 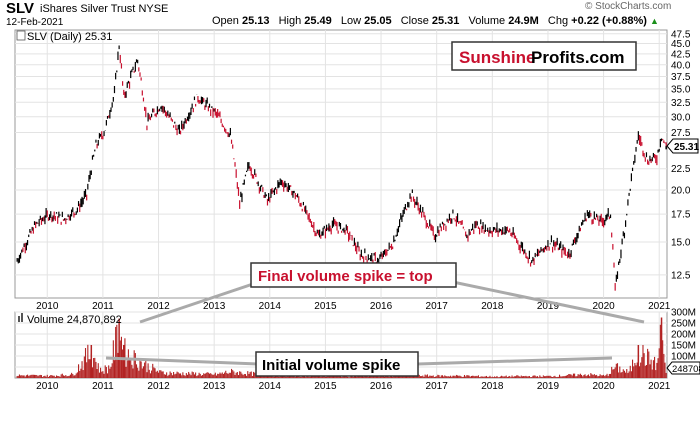 What do you see at coordinates (201, 301) in the screenshot?
I see `annotation-line-left` at bounding box center [201, 301].